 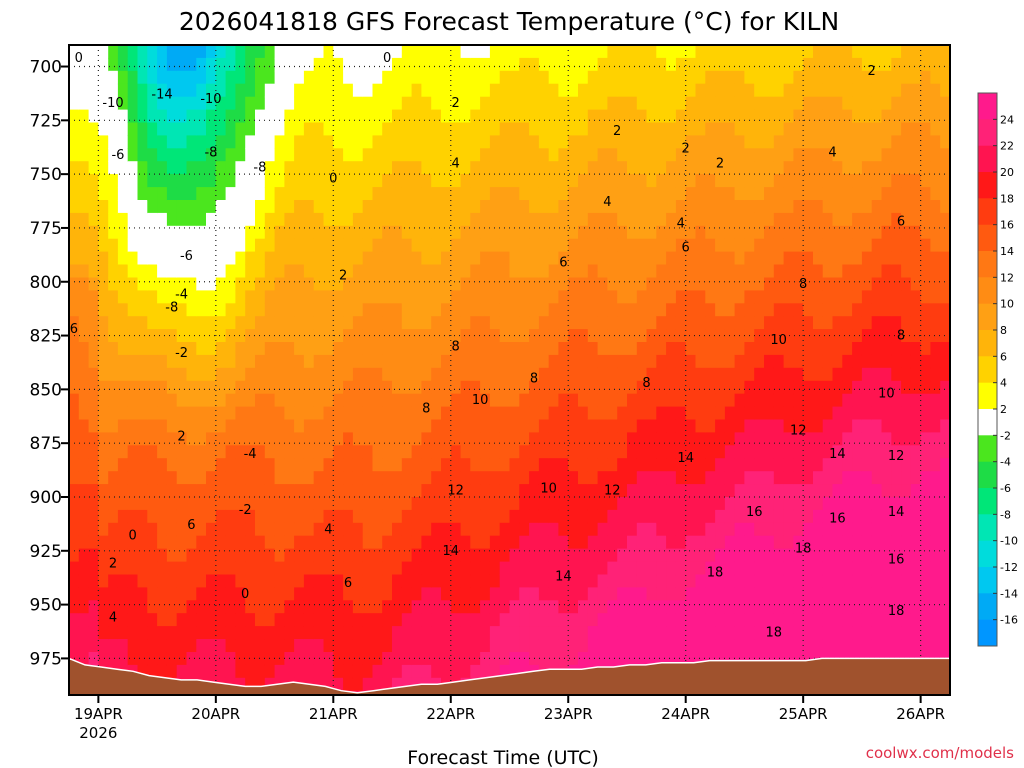 What do you see at coordinates (1009, 541) in the screenshot?
I see `colorbar-label: -10` at bounding box center [1009, 541].